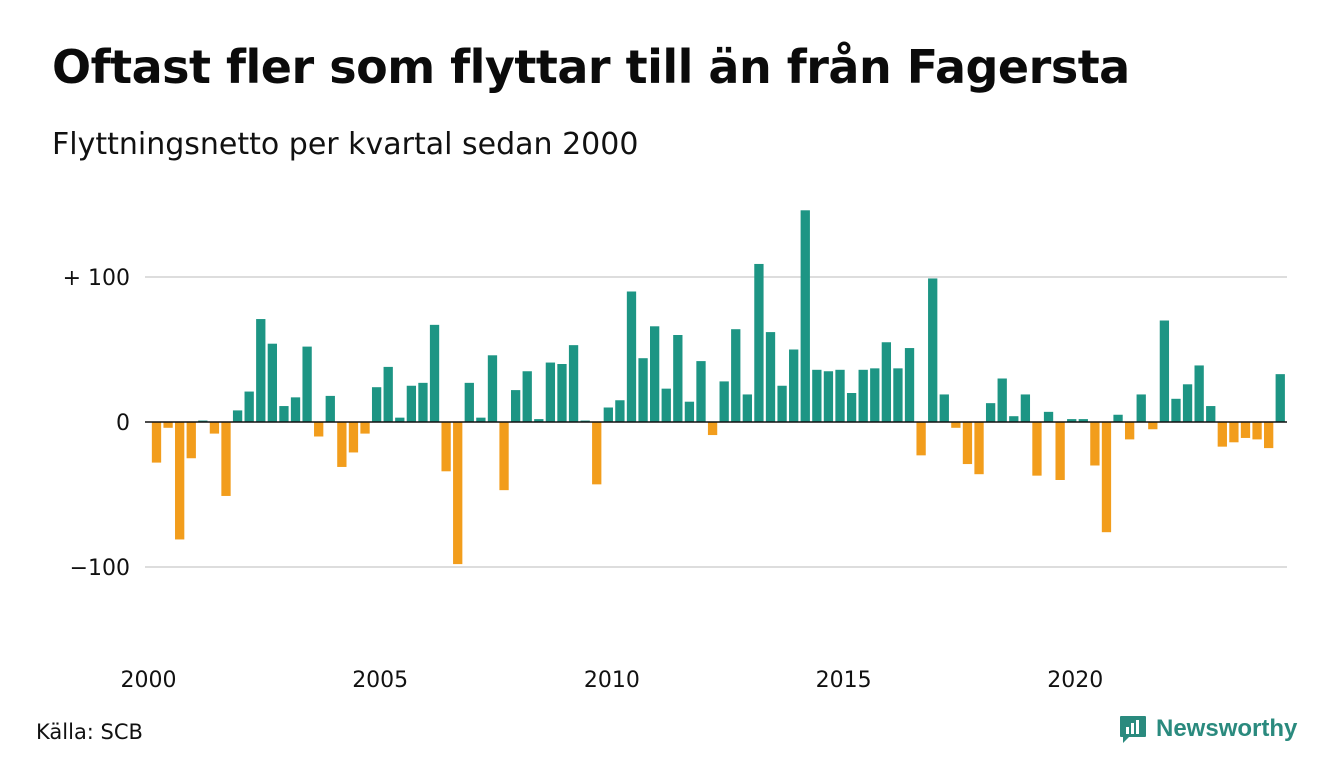 The image size is (1340, 780). What do you see at coordinates (1227, 728) in the screenshot?
I see `brand-name: Newsworthy` at bounding box center [1227, 728].